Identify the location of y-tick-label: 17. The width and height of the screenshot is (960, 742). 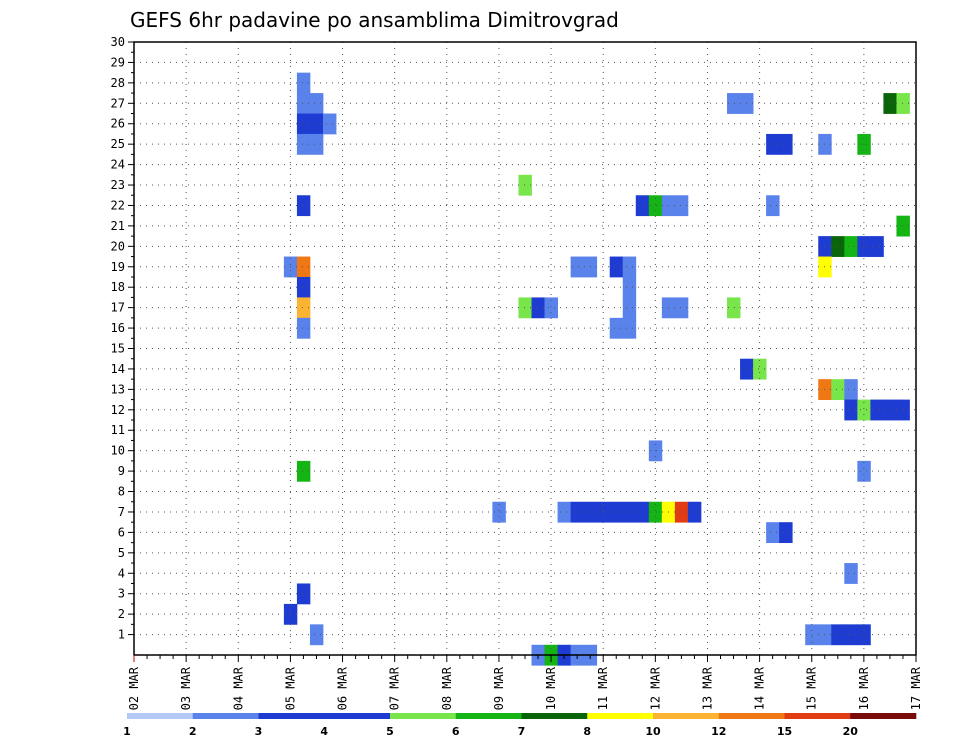
(118, 308).